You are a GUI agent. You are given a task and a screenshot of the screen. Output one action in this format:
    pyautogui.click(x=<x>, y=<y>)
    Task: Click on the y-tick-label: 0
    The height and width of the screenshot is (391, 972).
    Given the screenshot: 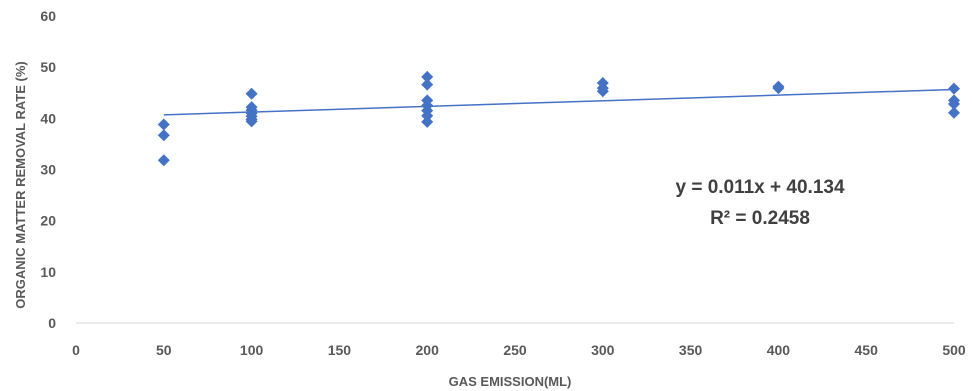 What is the action you would take?
    pyautogui.click(x=52, y=323)
    